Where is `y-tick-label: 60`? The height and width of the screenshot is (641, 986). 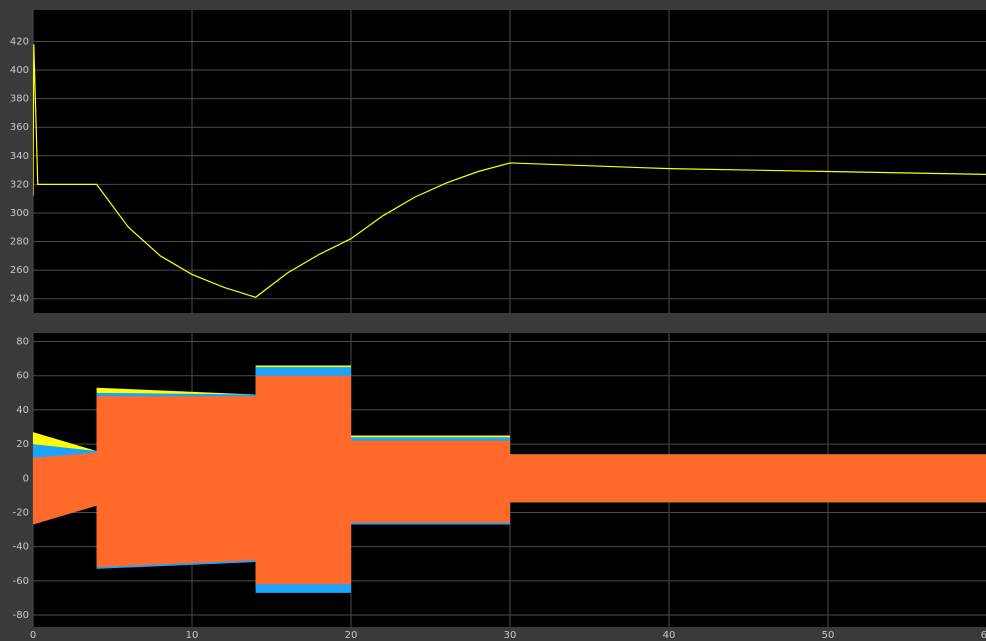
y-tick-label: 60 is located at coordinates (22, 376).